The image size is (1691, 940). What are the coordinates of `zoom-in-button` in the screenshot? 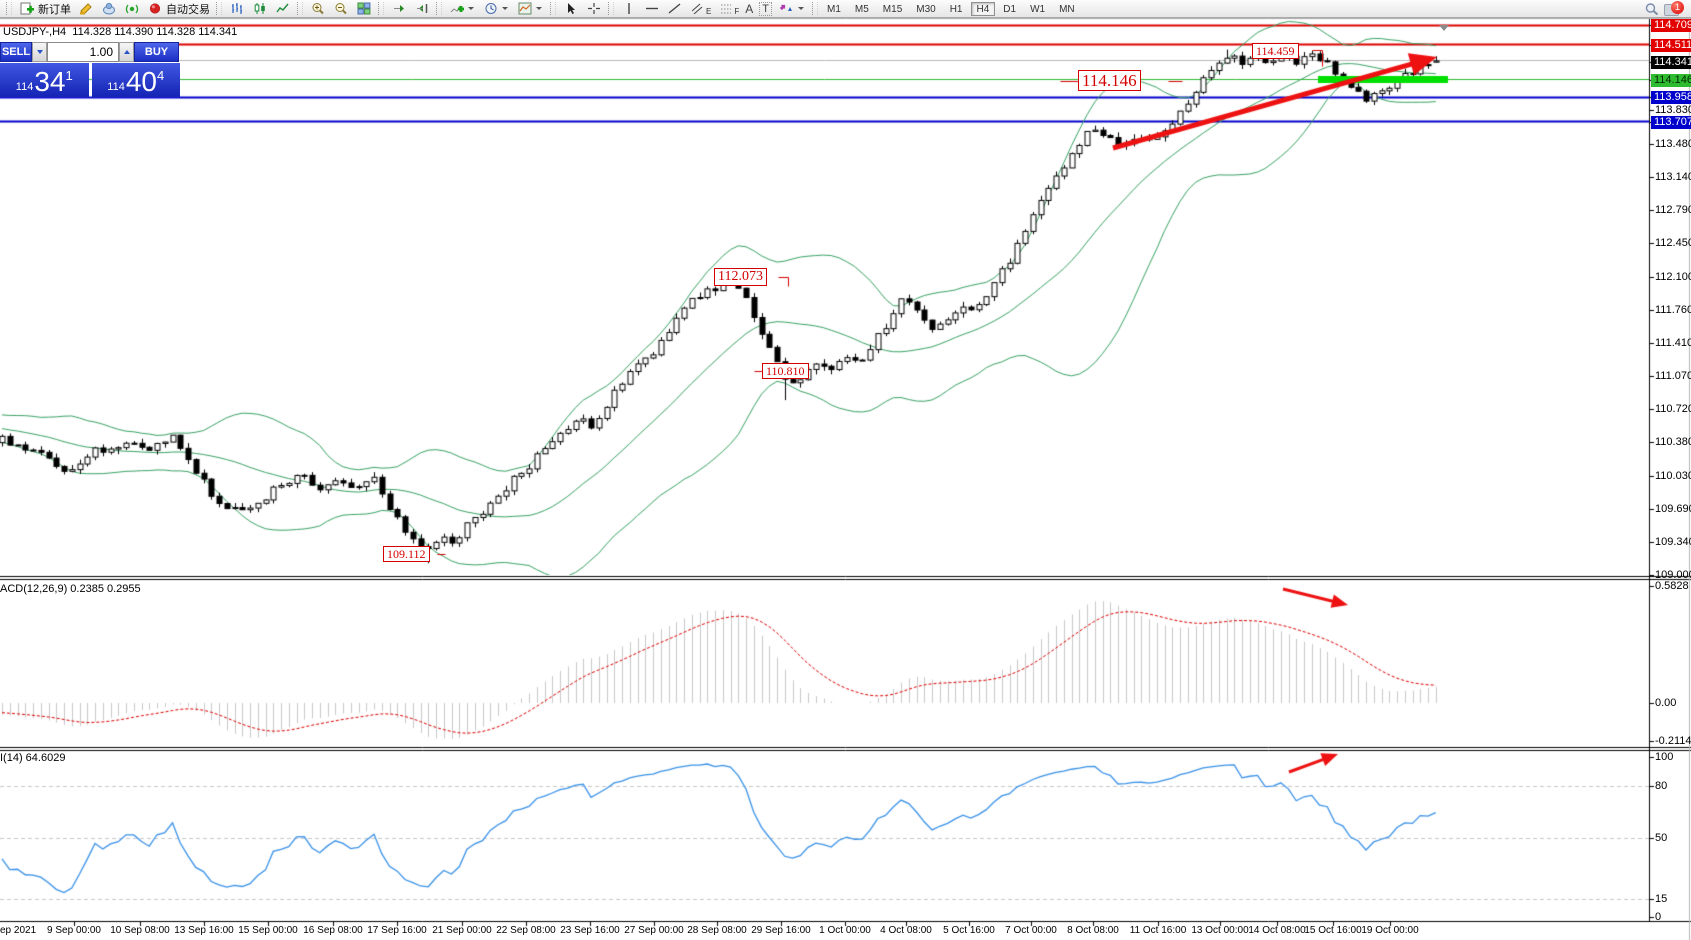 It's located at (317, 9).